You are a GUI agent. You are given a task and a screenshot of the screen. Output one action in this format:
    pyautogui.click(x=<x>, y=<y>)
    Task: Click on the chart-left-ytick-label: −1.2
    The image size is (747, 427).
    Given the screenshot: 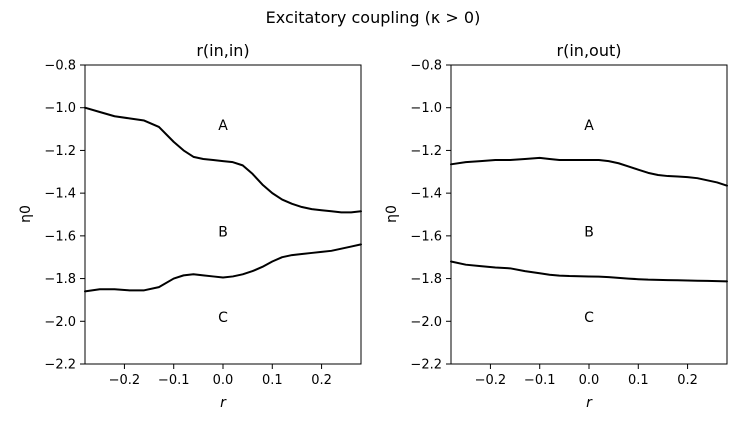 What is the action you would take?
    pyautogui.click(x=60, y=151)
    